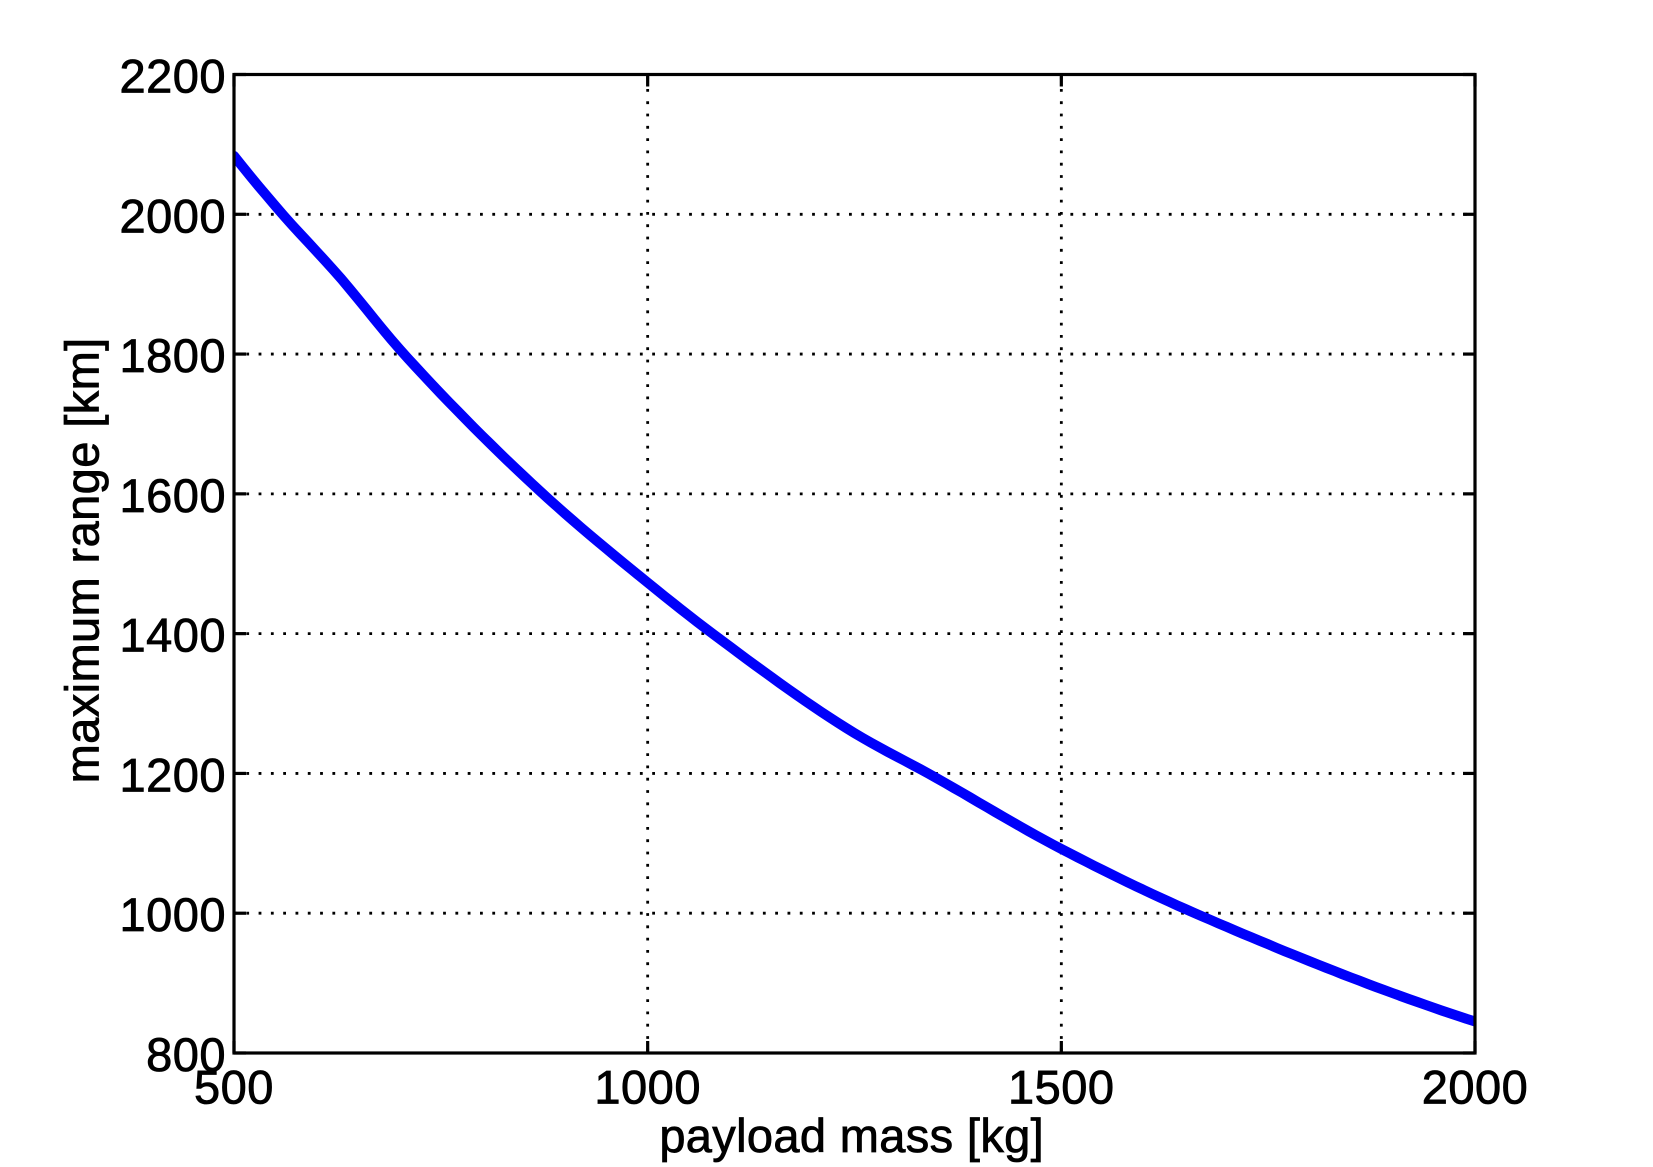 This screenshot has height=1167, width=1653. Describe the element at coordinates (172, 76) in the screenshot. I see `svg-text: 2200` at that location.